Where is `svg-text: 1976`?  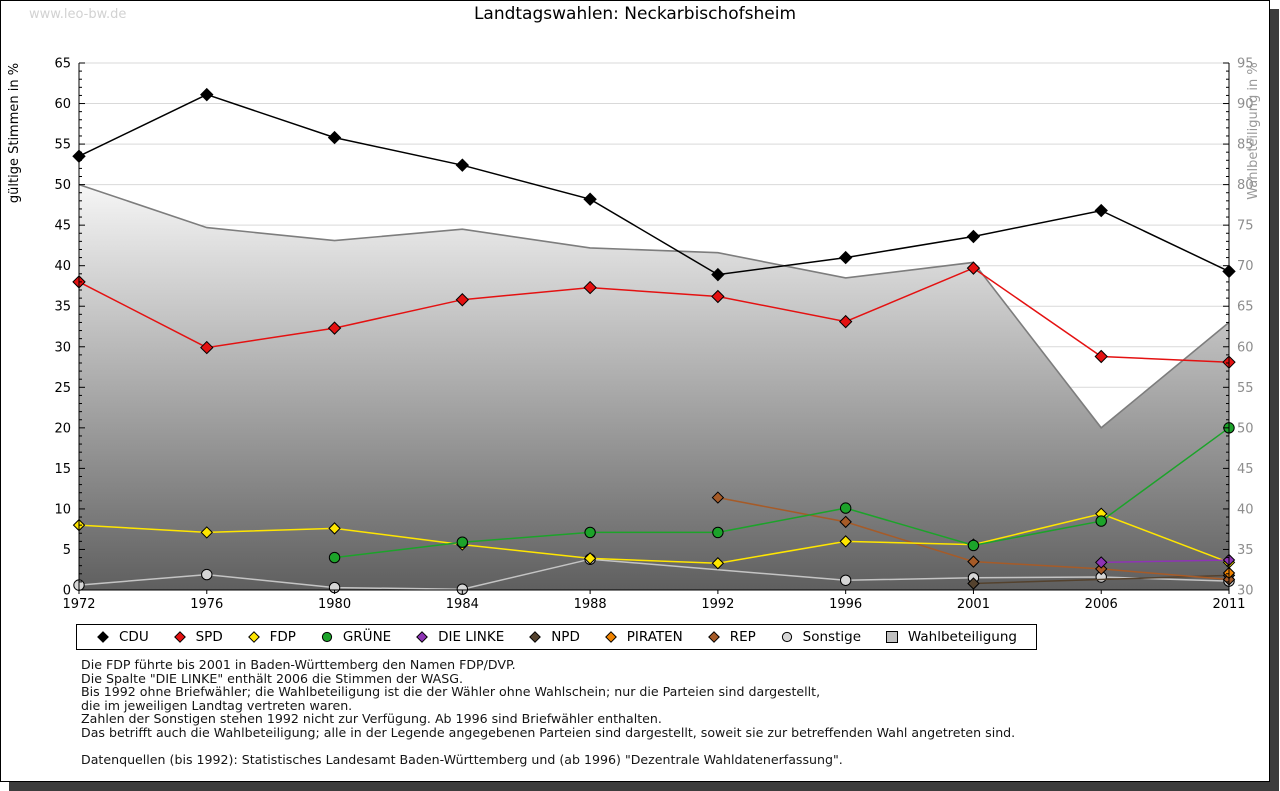 svg-text: 1976 is located at coordinates (206, 604).